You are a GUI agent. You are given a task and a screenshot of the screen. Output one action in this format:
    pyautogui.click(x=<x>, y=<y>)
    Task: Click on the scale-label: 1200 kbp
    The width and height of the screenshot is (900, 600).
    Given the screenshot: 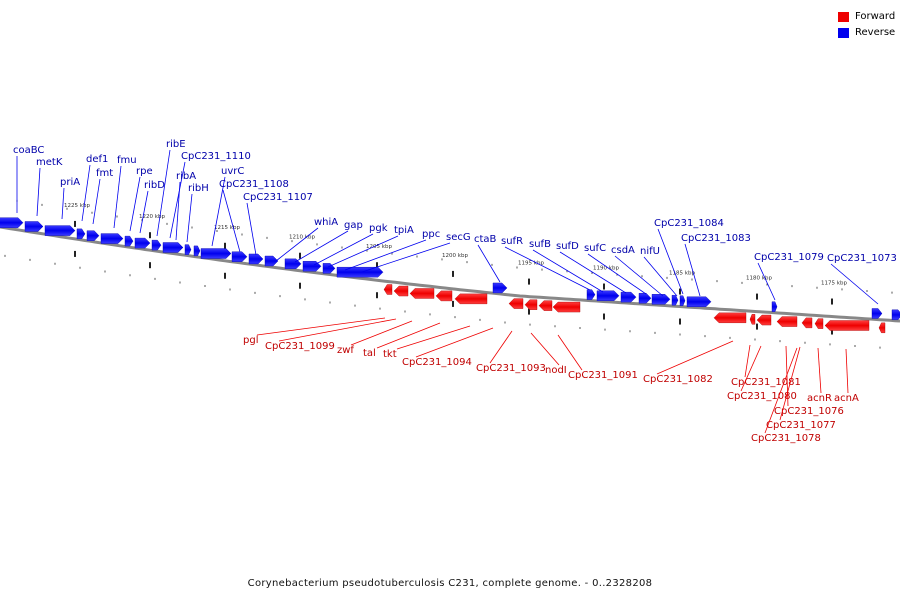 What is the action you would take?
    pyautogui.click(x=455, y=256)
    